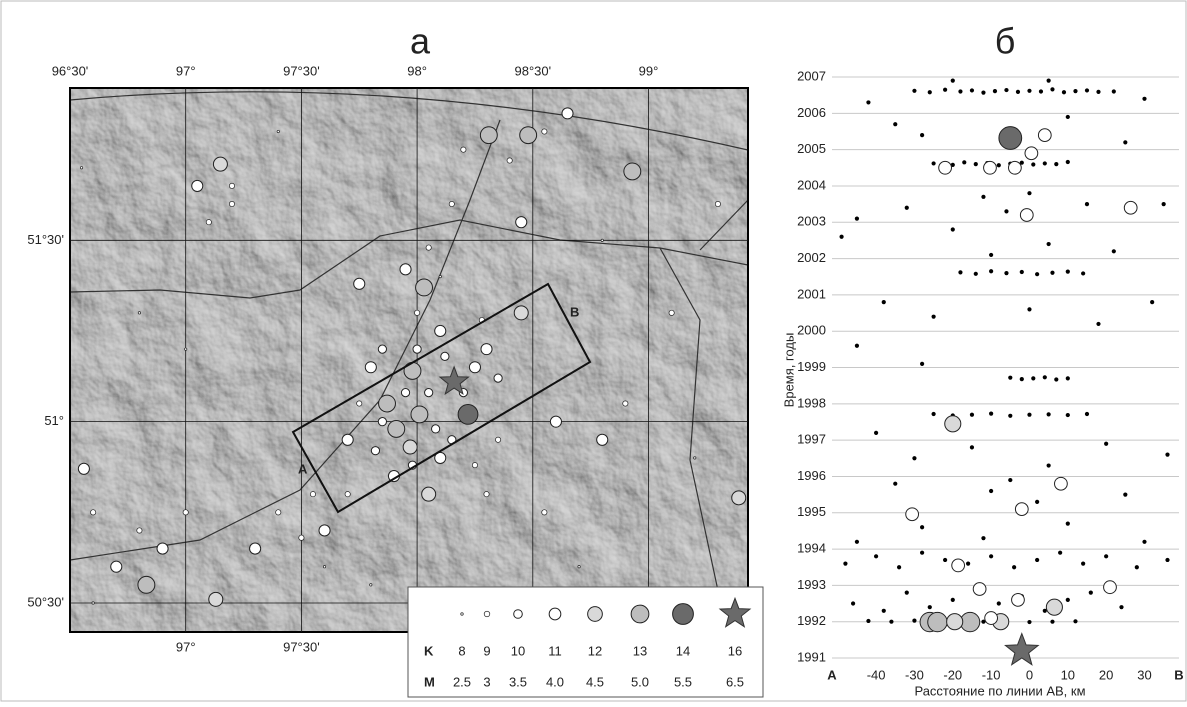 The image size is (1187, 707). What do you see at coordinates (811, 511) in the screenshot?
I see `y-tick-label: 1995` at bounding box center [811, 511].